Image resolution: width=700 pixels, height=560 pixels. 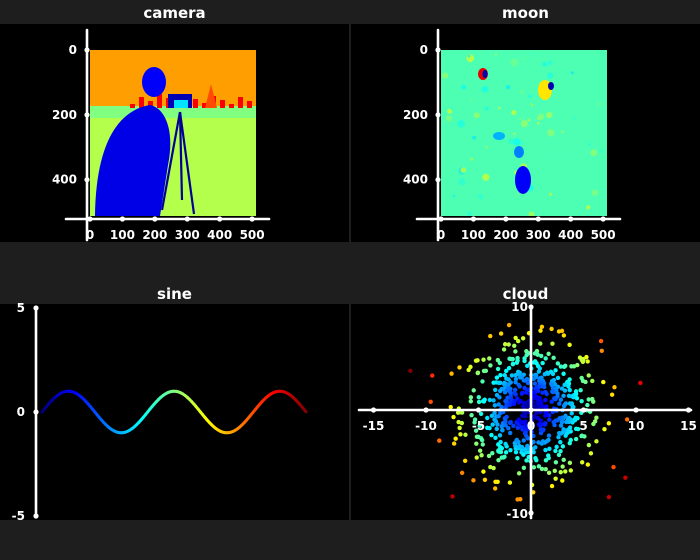 What do you see at coordinates (519, 307) in the screenshot?
I see `cloud-y-tick-label: 10` at bounding box center [519, 307].